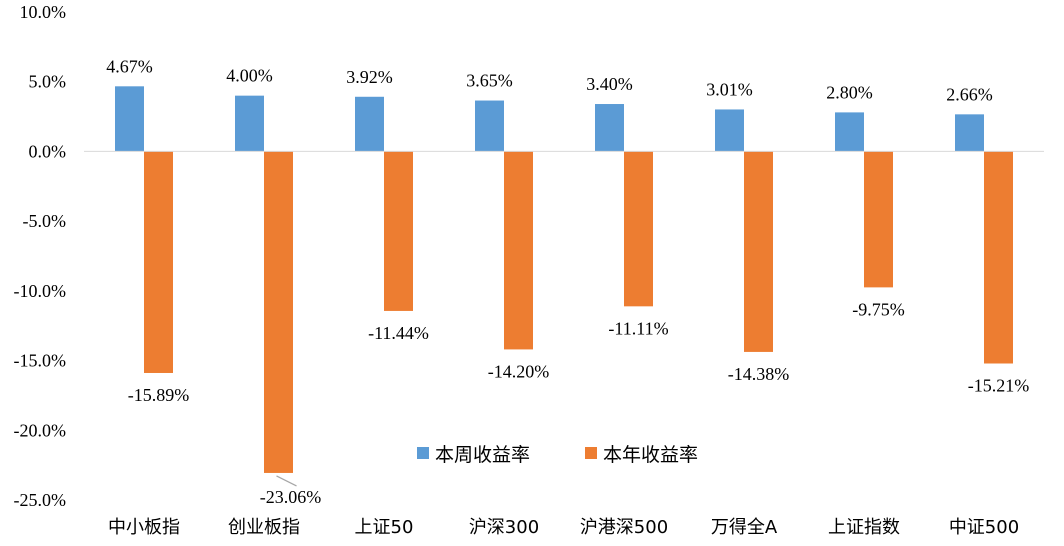 Image resolution: width=1064 pixels, height=546 pixels. Describe the element at coordinates (557, 455) in the screenshot. I see `legend: 本周收益率 本年收益率` at that location.